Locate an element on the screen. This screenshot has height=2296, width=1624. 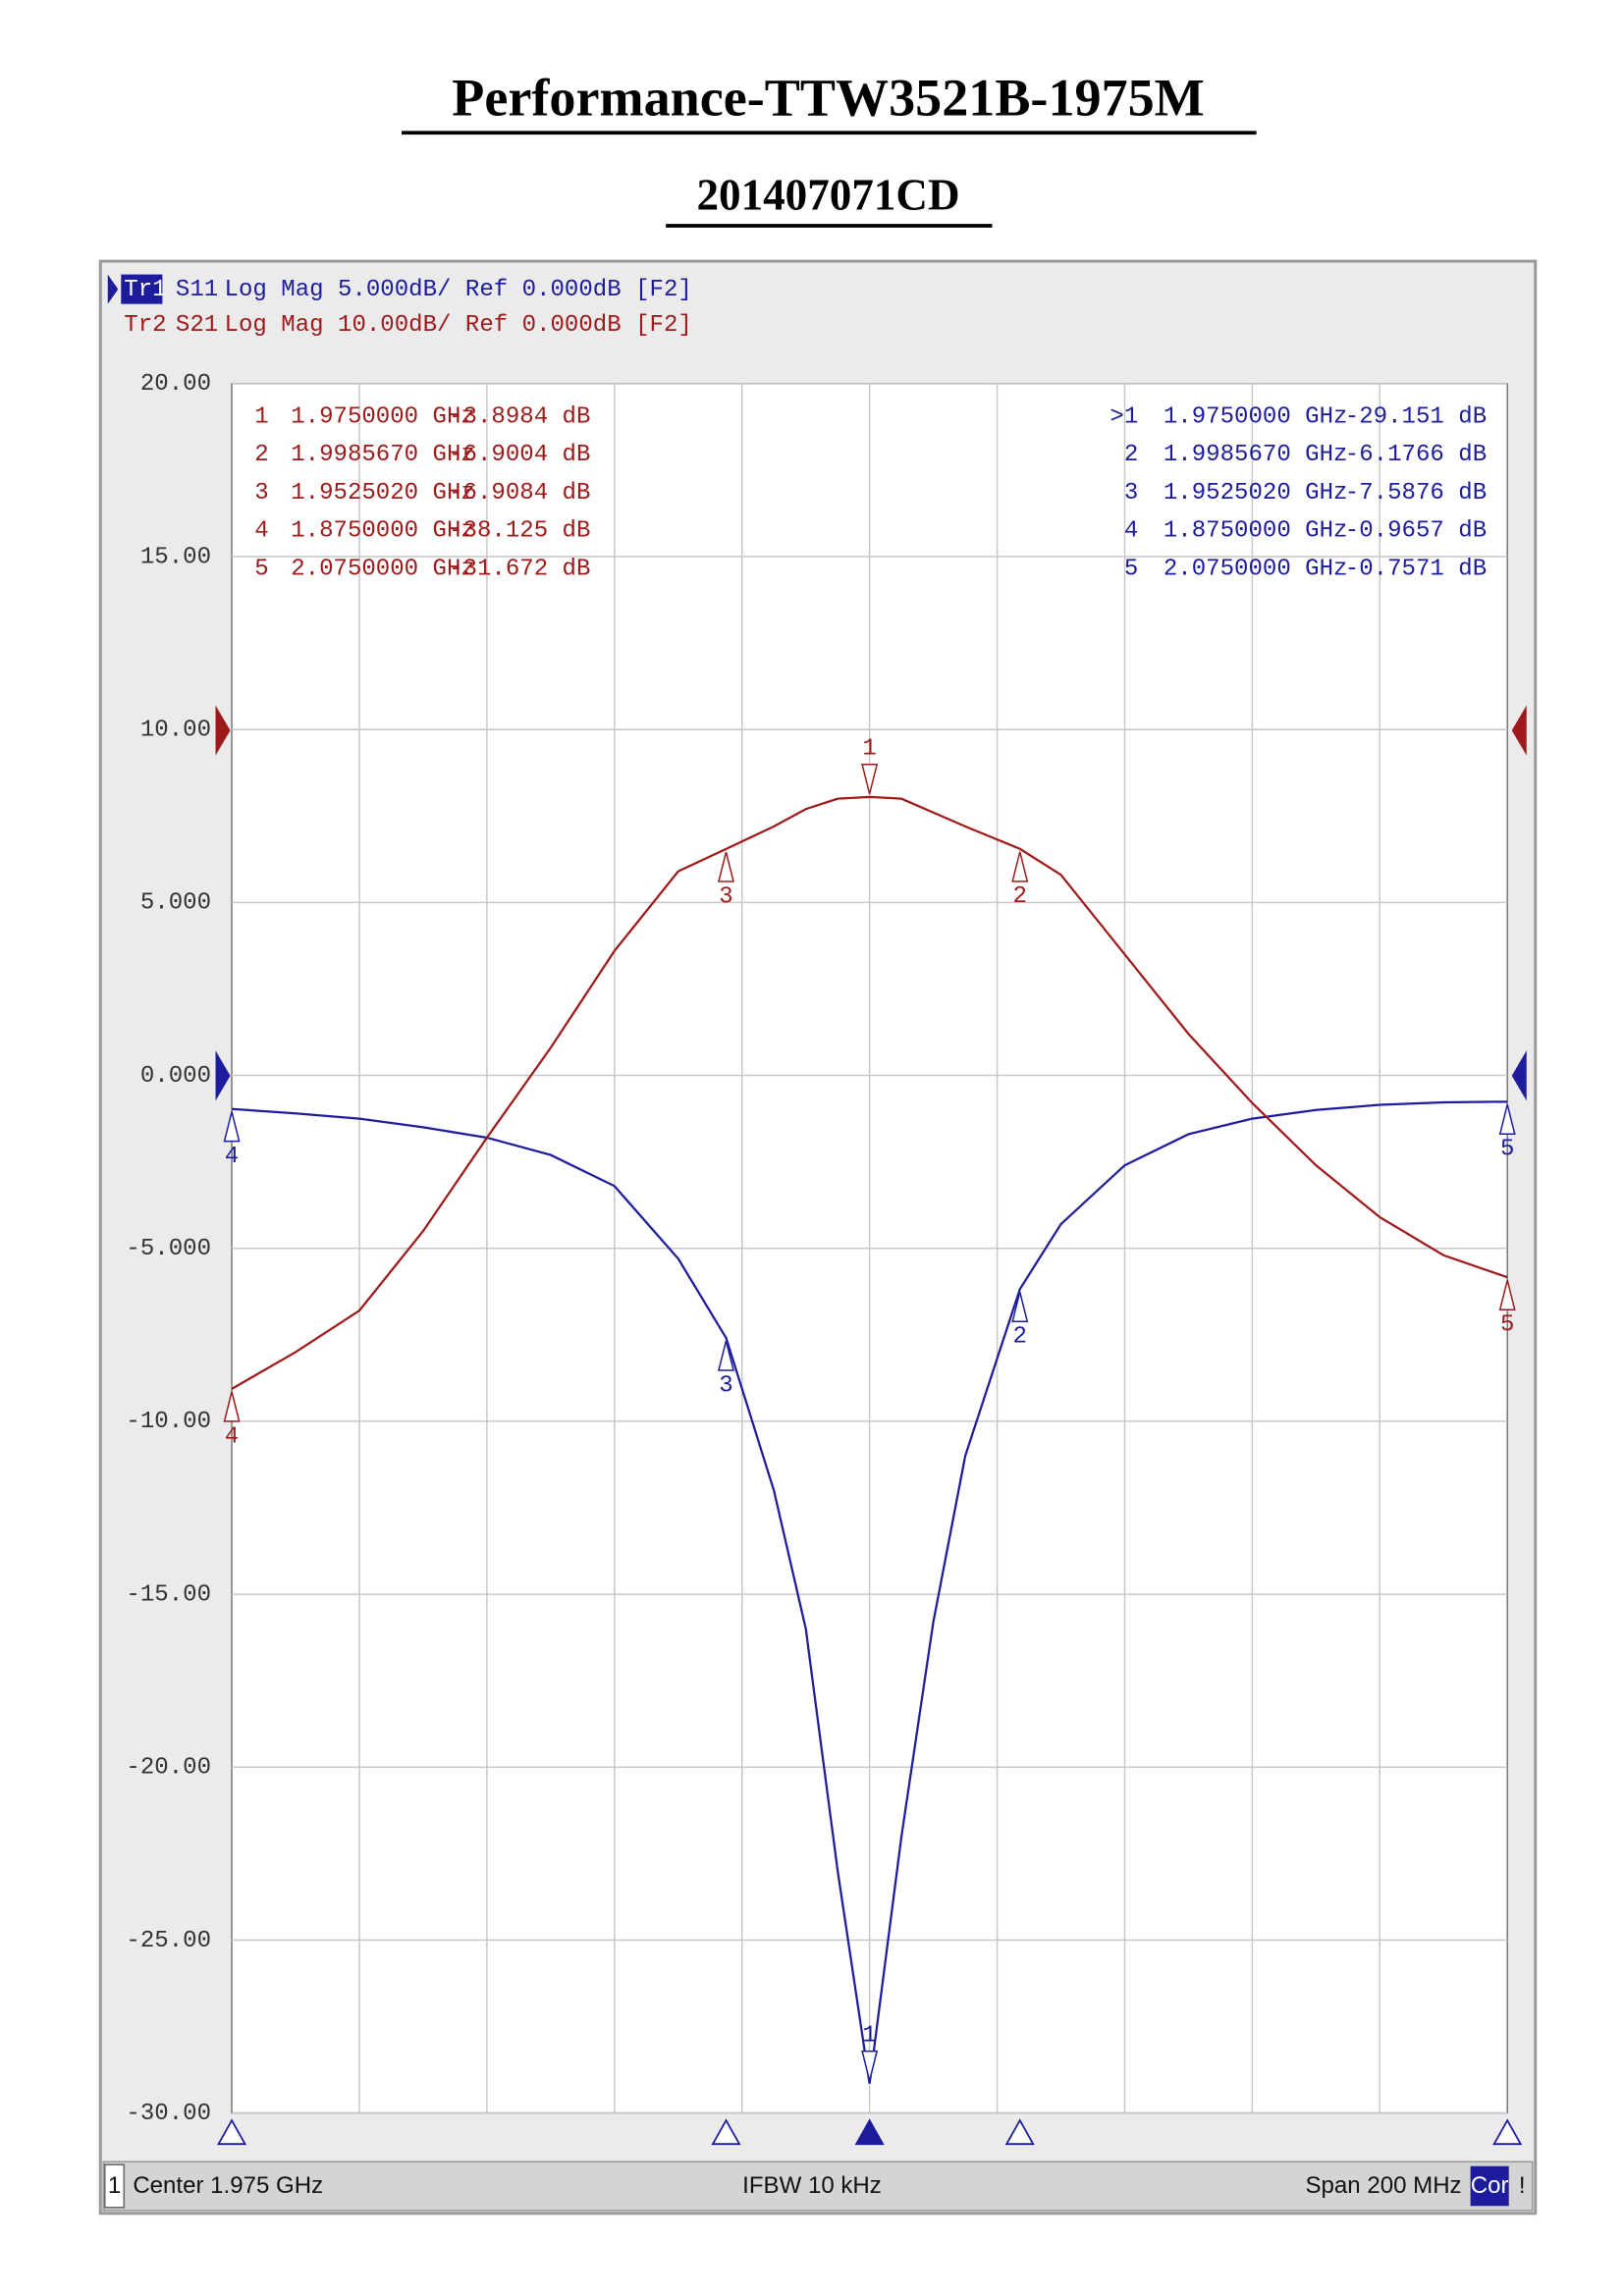
title: Performance-TTW3521B-1975M is located at coordinates (828, 98).